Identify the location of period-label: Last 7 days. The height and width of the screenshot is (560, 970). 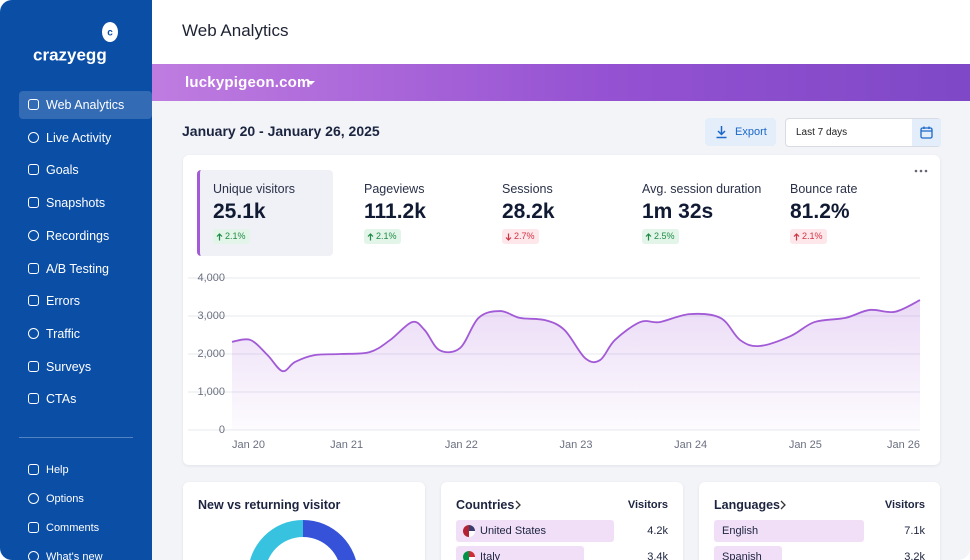
(822, 132).